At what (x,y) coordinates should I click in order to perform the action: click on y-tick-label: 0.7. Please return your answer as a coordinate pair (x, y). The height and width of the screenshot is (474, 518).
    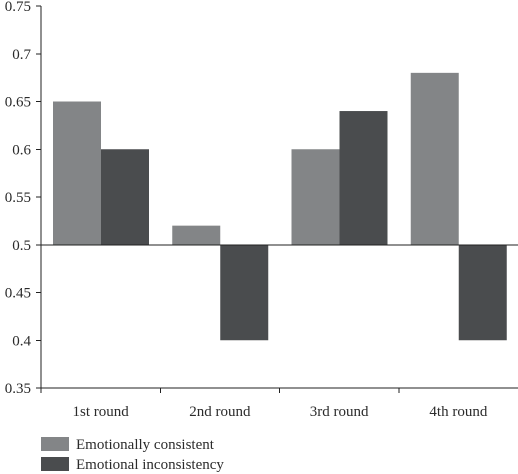
    Looking at the image, I should click on (21, 55).